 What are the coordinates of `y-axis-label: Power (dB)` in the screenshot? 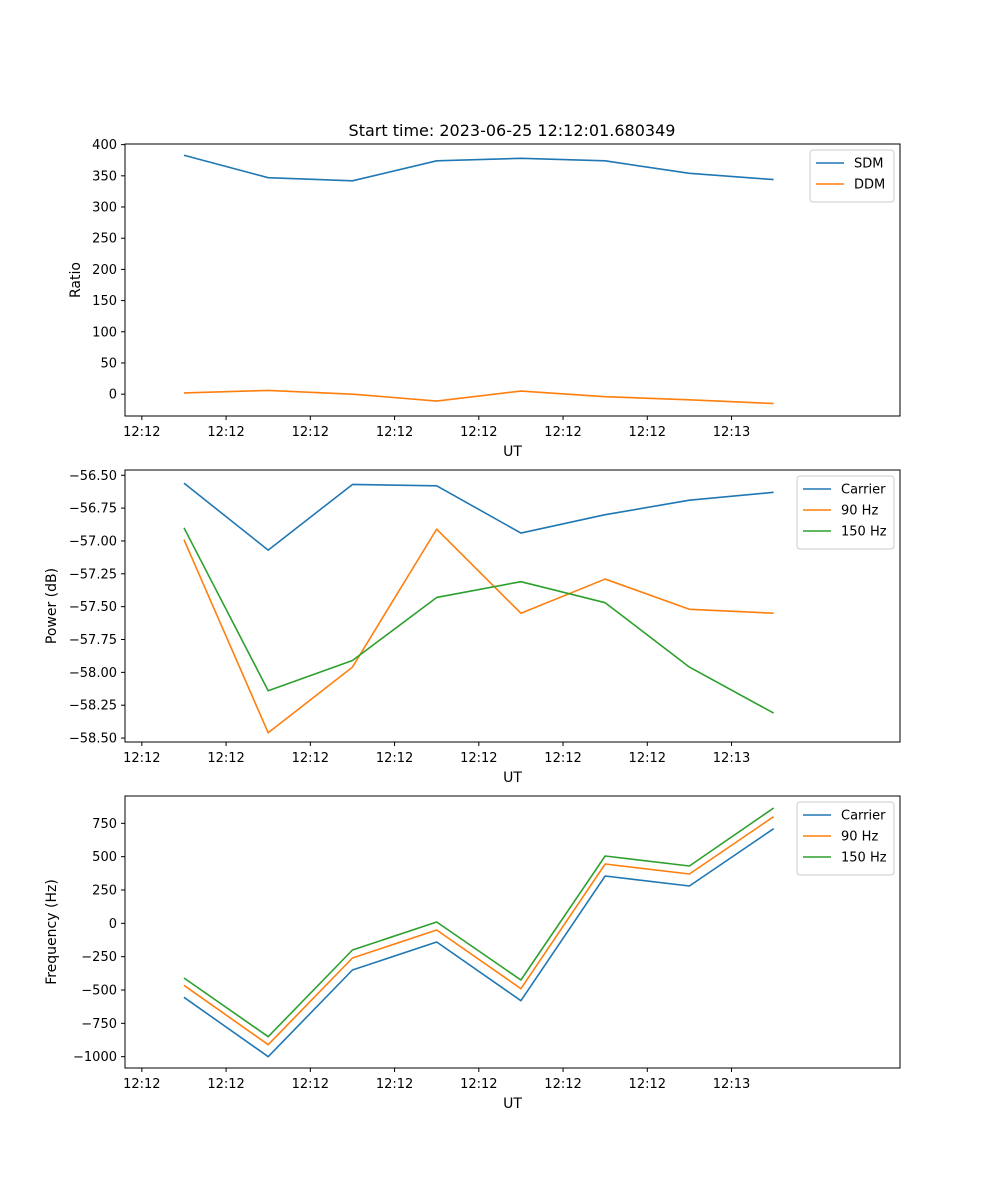 It's located at (52, 606).